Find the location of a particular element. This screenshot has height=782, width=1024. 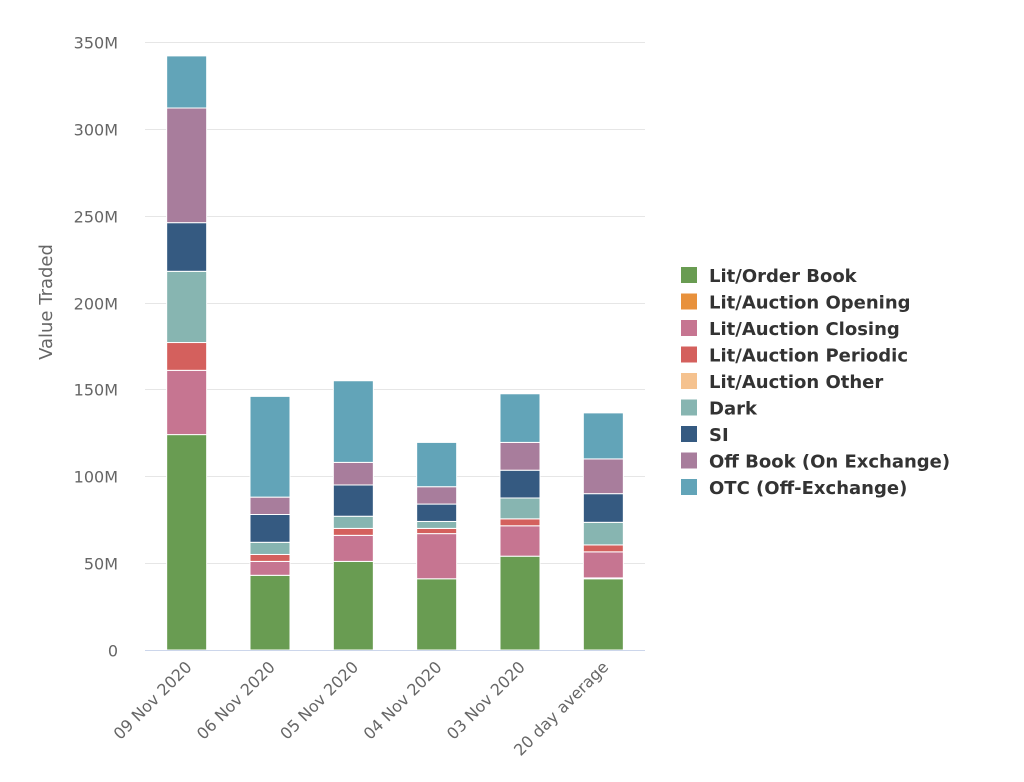

legend-label: Lit/Auction Closing is located at coordinates (804, 329).